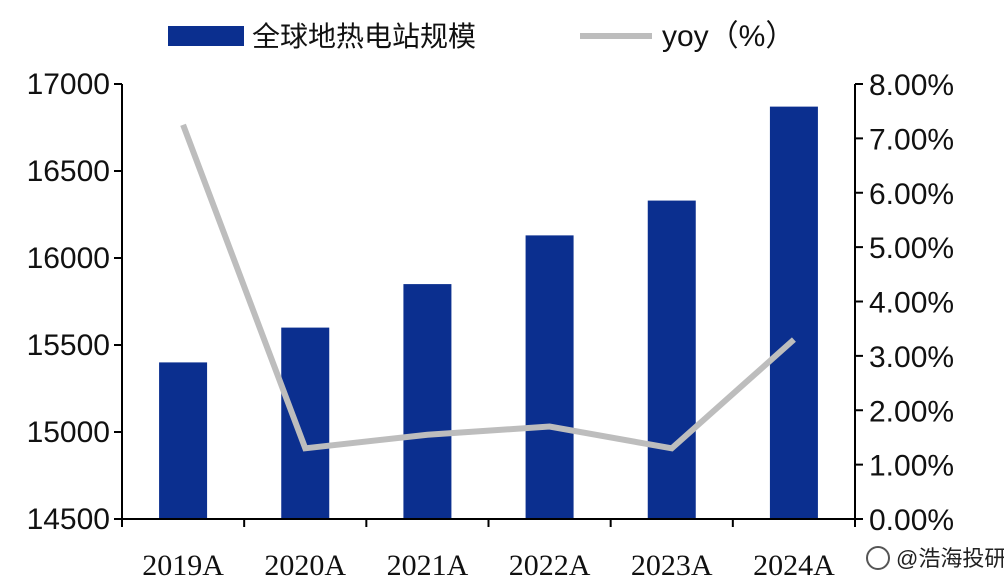 The width and height of the screenshot is (1004, 584). I want to click on right-tick-label: 0.00%, so click(911, 520).